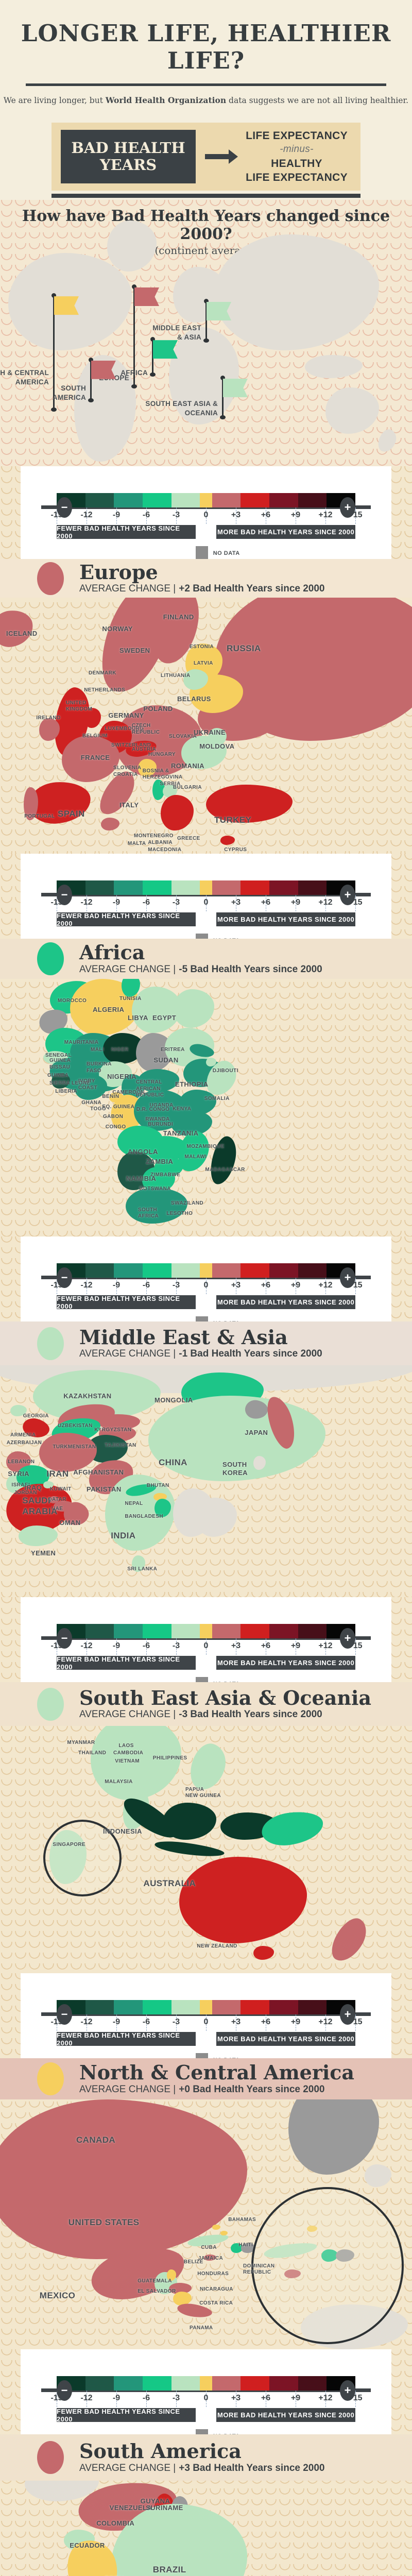 The width and height of the screenshot is (412, 2576). I want to click on country-label-line: DENMARK, so click(102, 673).